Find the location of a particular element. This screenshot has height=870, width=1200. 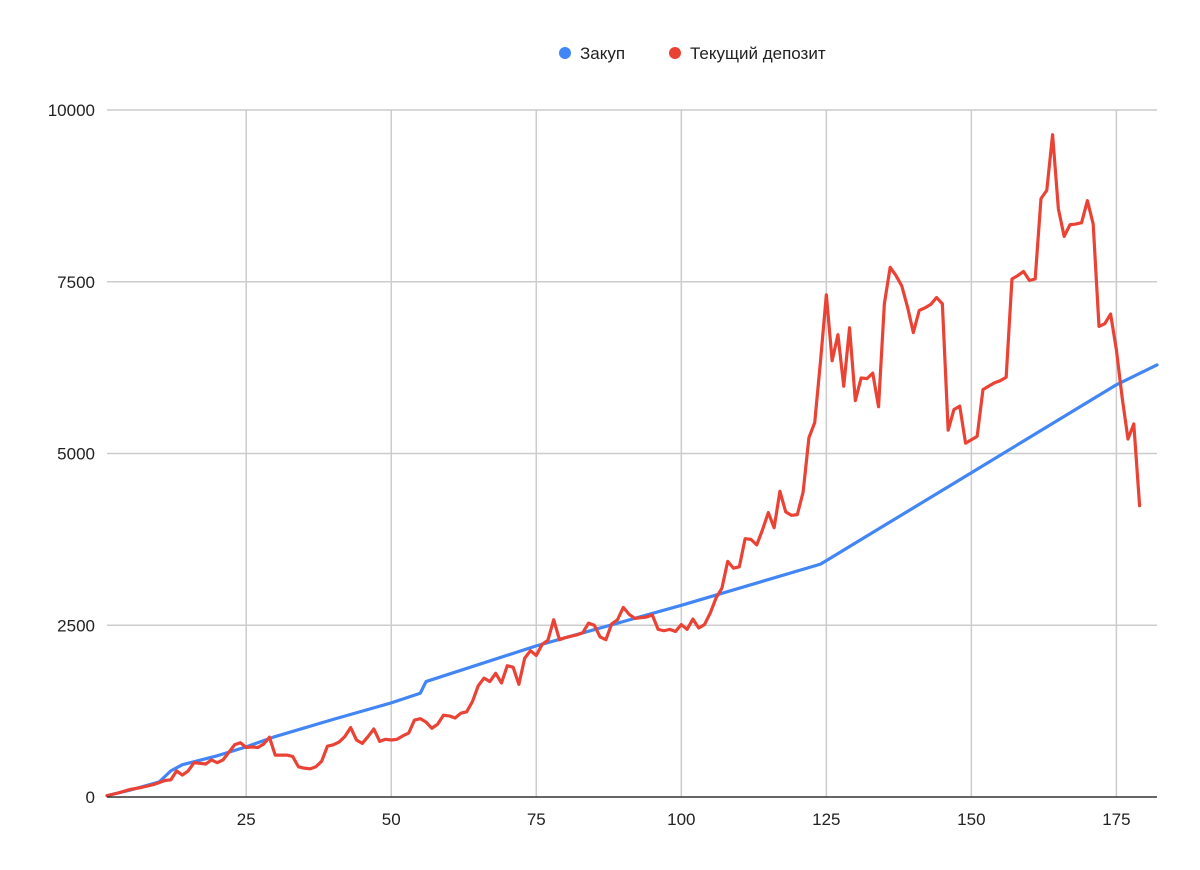

legend-label-zakup: Закуп is located at coordinates (602, 53).